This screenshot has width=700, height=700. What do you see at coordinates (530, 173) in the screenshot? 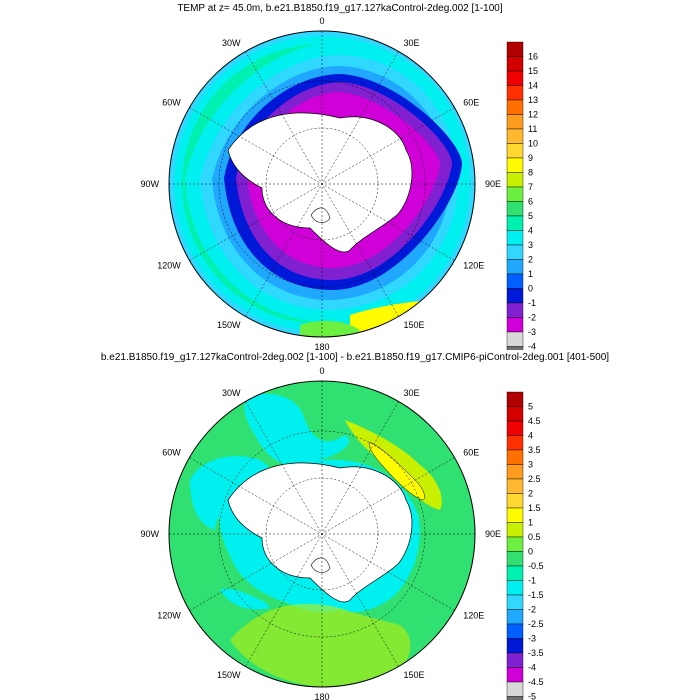
I see `colorbar-label: 8` at bounding box center [530, 173].